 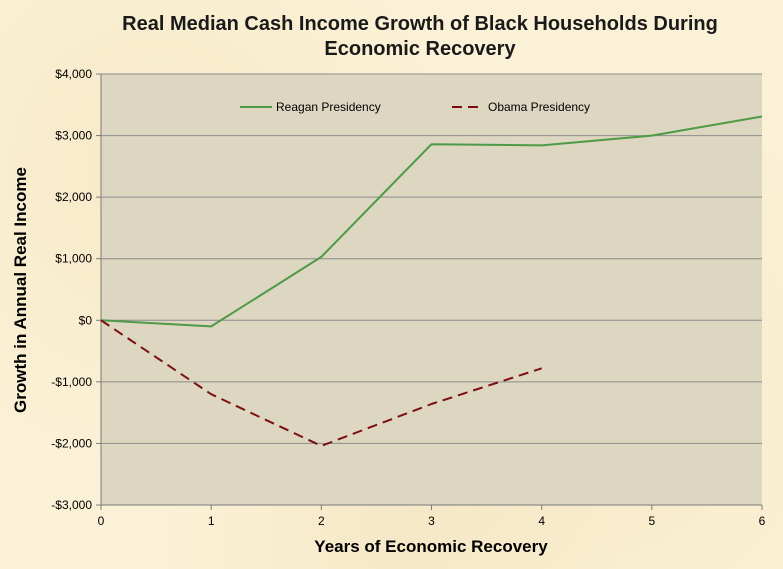 I want to click on x-axis-title: Years of Economic Recovery, so click(x=431, y=546).